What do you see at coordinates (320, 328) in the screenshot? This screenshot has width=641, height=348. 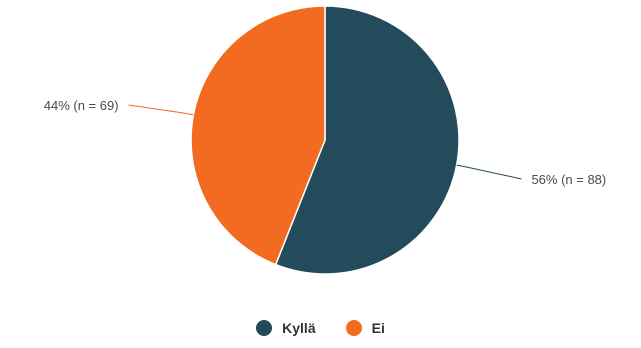 I see `chart-legend: Kyllä Ei` at bounding box center [320, 328].